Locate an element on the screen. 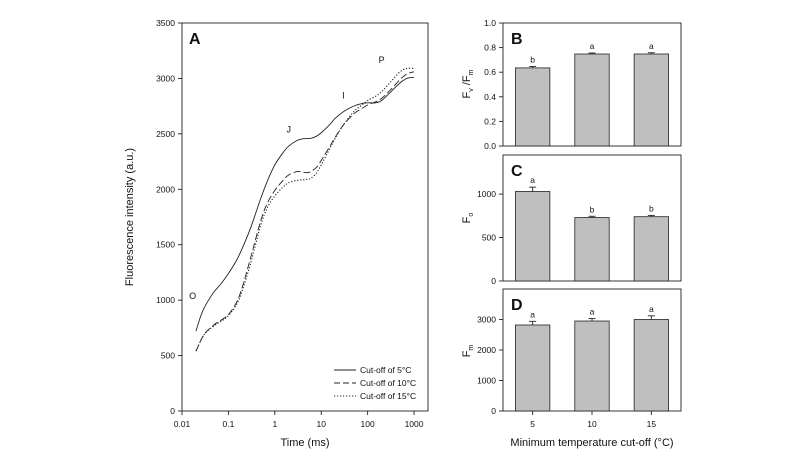 Image resolution: width=800 pixels, height=467 pixels. legend-label-10c: Cut-off of 10°C is located at coordinates (388, 383).